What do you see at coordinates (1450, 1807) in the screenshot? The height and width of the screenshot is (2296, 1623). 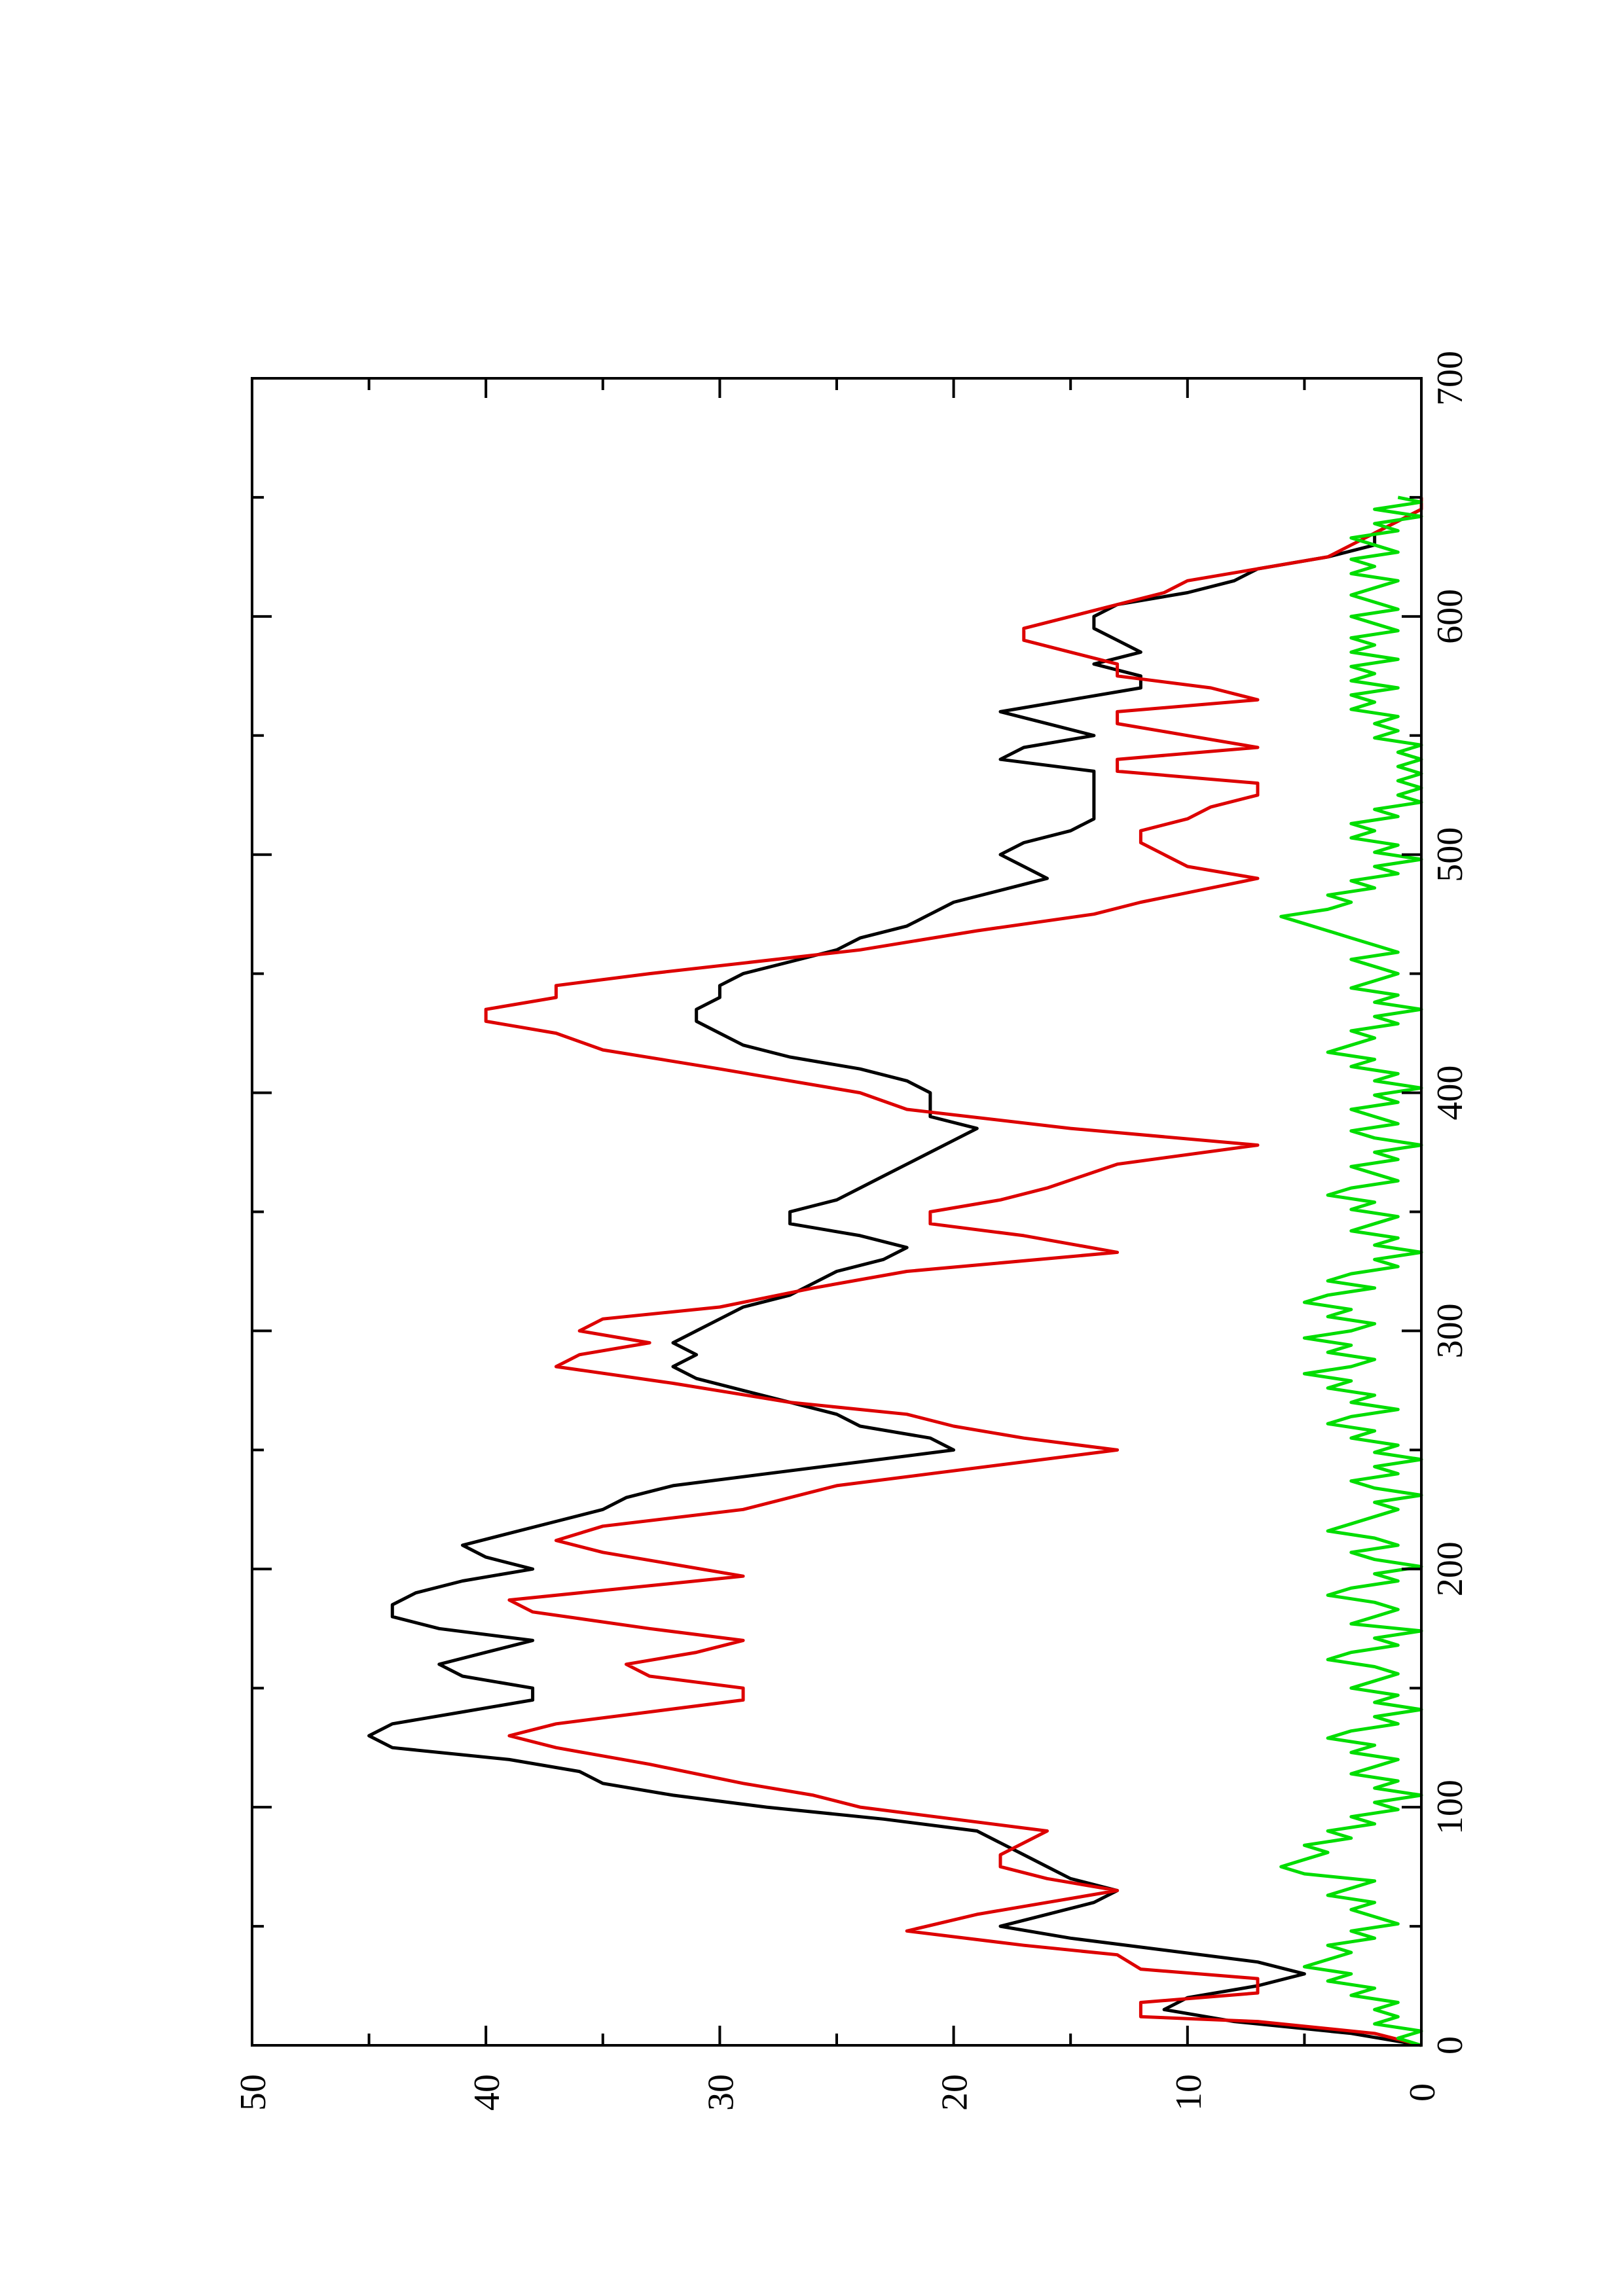 I see `x-tick-label: 100` at bounding box center [1450, 1807].